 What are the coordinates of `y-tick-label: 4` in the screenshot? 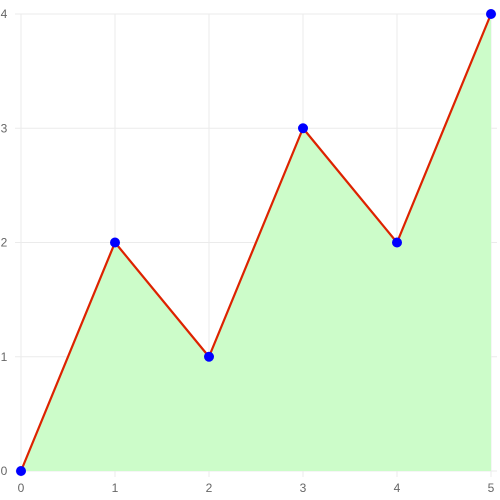 It's located at (4, 14).